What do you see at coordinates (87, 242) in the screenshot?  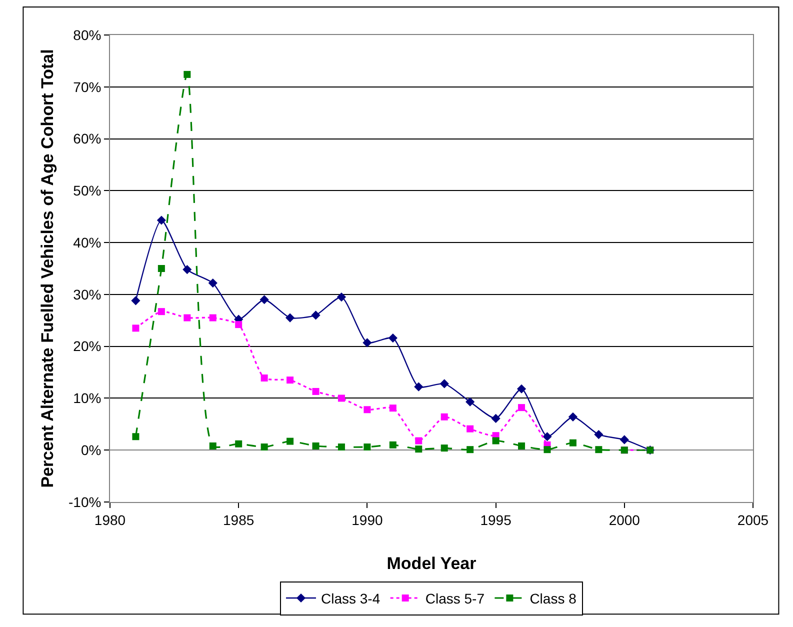 I see `y-tick-label: 40%` at bounding box center [87, 242].